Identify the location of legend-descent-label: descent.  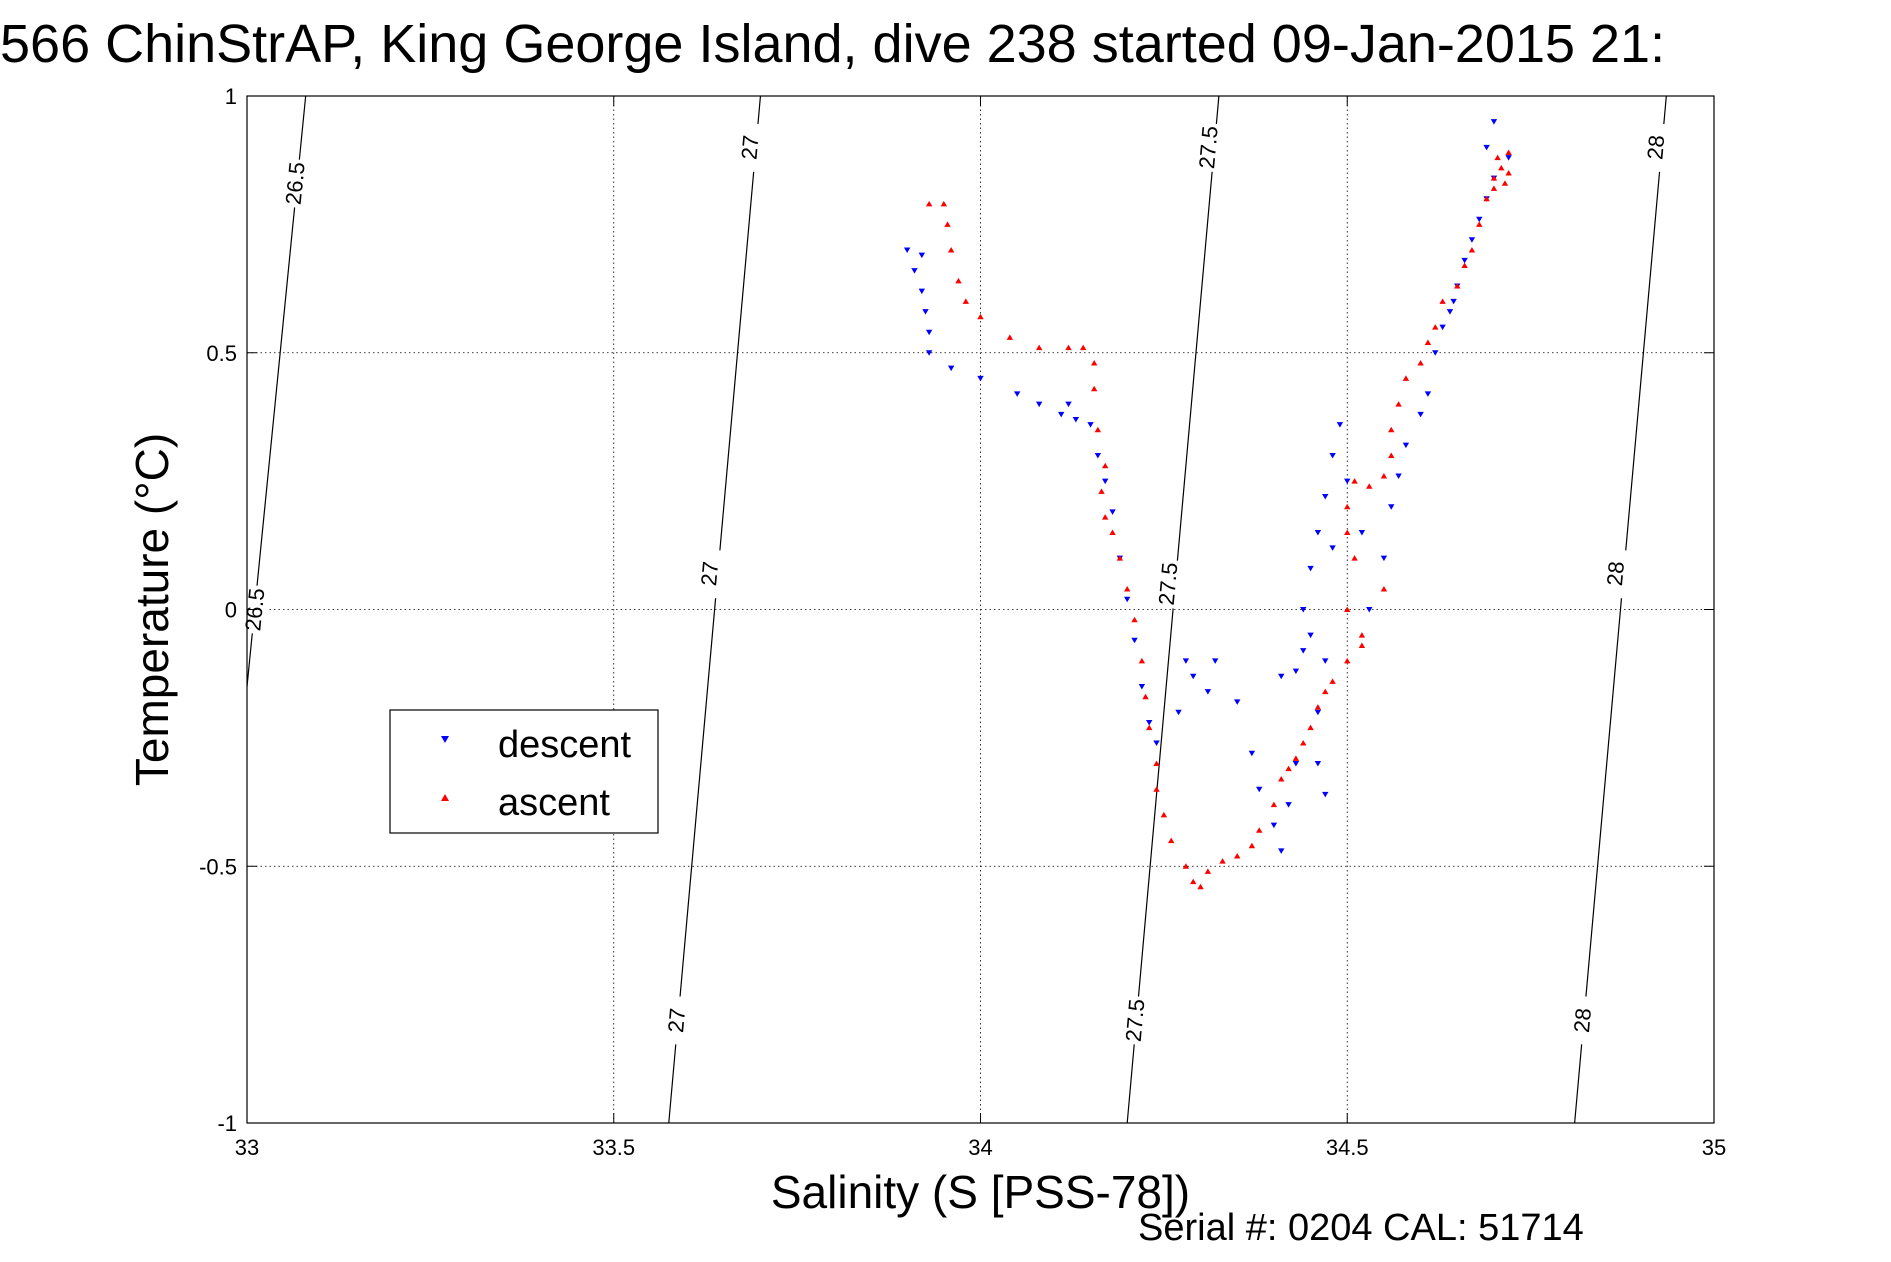
(565, 745).